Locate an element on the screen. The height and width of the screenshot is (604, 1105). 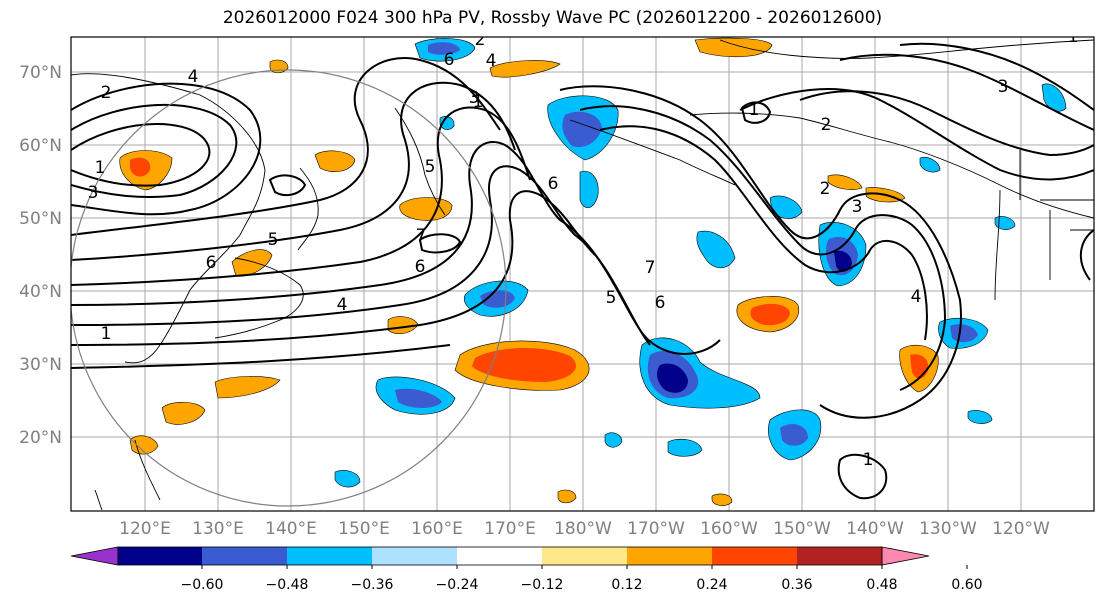
colorbar-tick-label: 0.48 is located at coordinates (881, 585).